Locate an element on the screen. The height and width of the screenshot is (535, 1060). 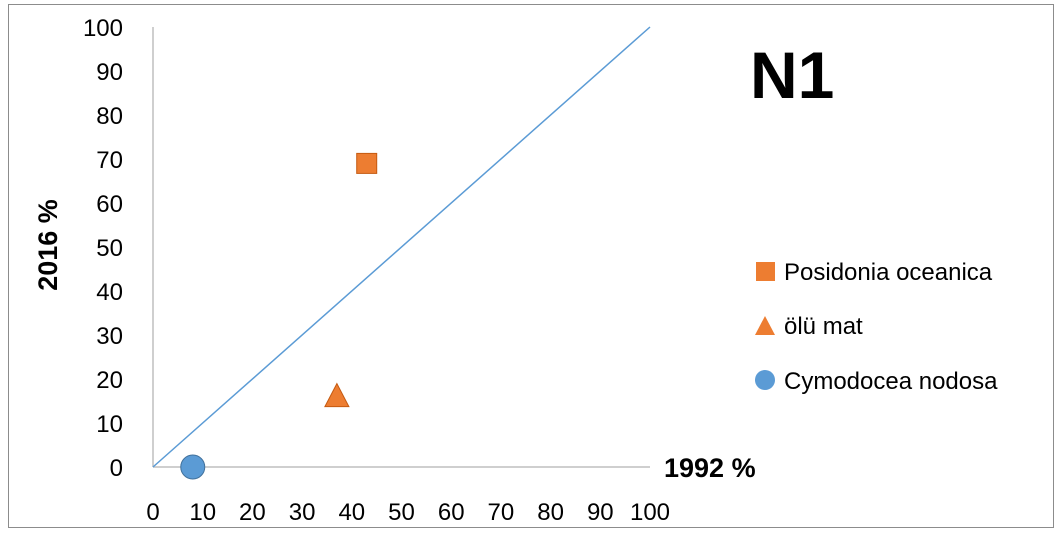
x-axis-title: 1992 % is located at coordinates (710, 468).